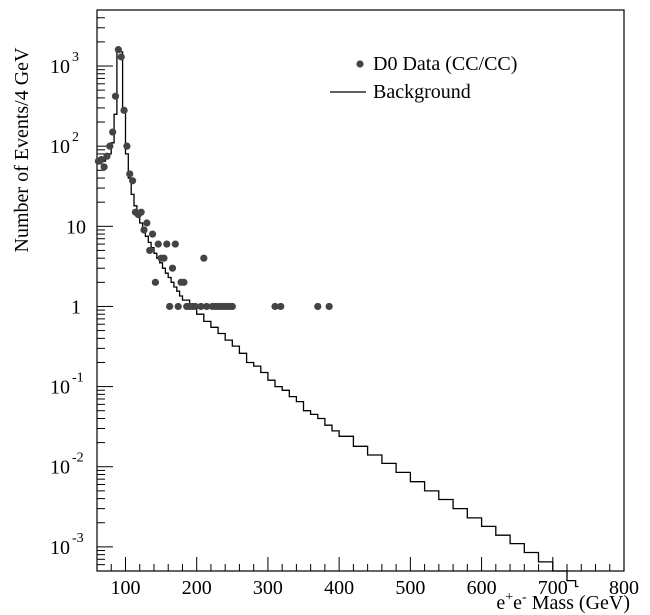  Describe the element at coordinates (268, 588) in the screenshot. I see `x-tick-label: 300` at that location.